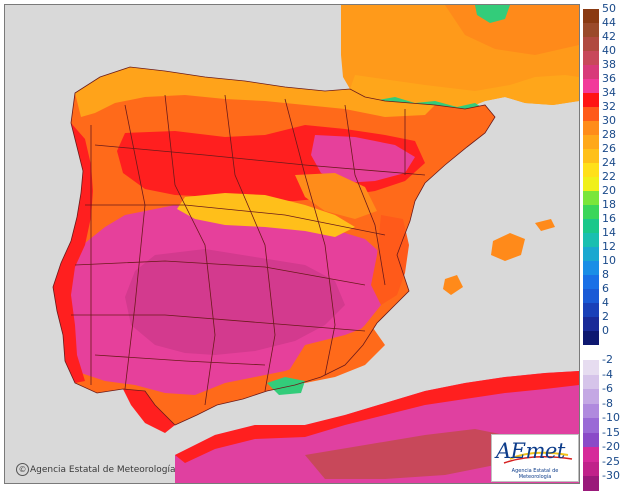 Image resolution: width=630 pixels, height=500 pixels. I want to click on legend-entry: -8, so click(604, 408).